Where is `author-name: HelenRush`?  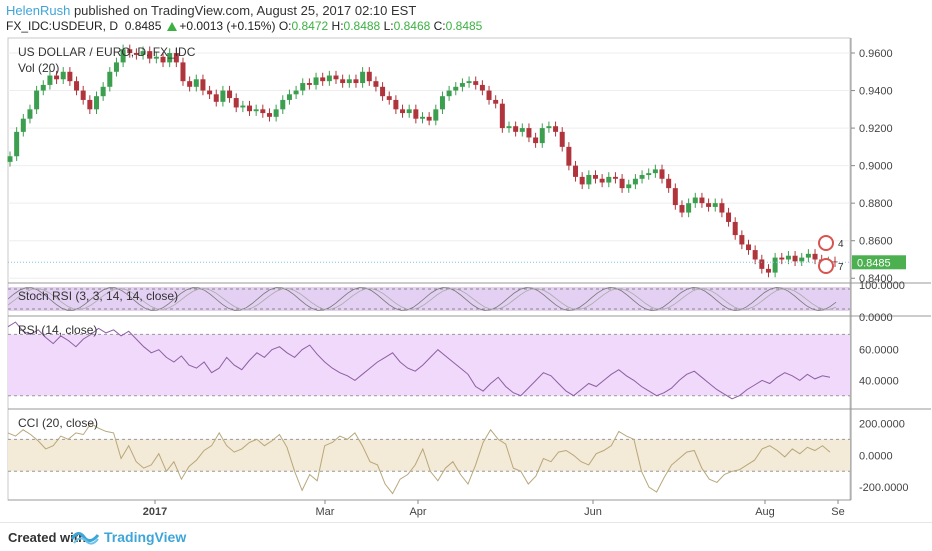 author-name: HelenRush is located at coordinates (38, 10).